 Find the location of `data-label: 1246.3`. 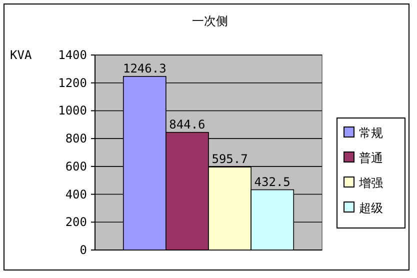

data-label: 1246.3 is located at coordinates (144, 68).